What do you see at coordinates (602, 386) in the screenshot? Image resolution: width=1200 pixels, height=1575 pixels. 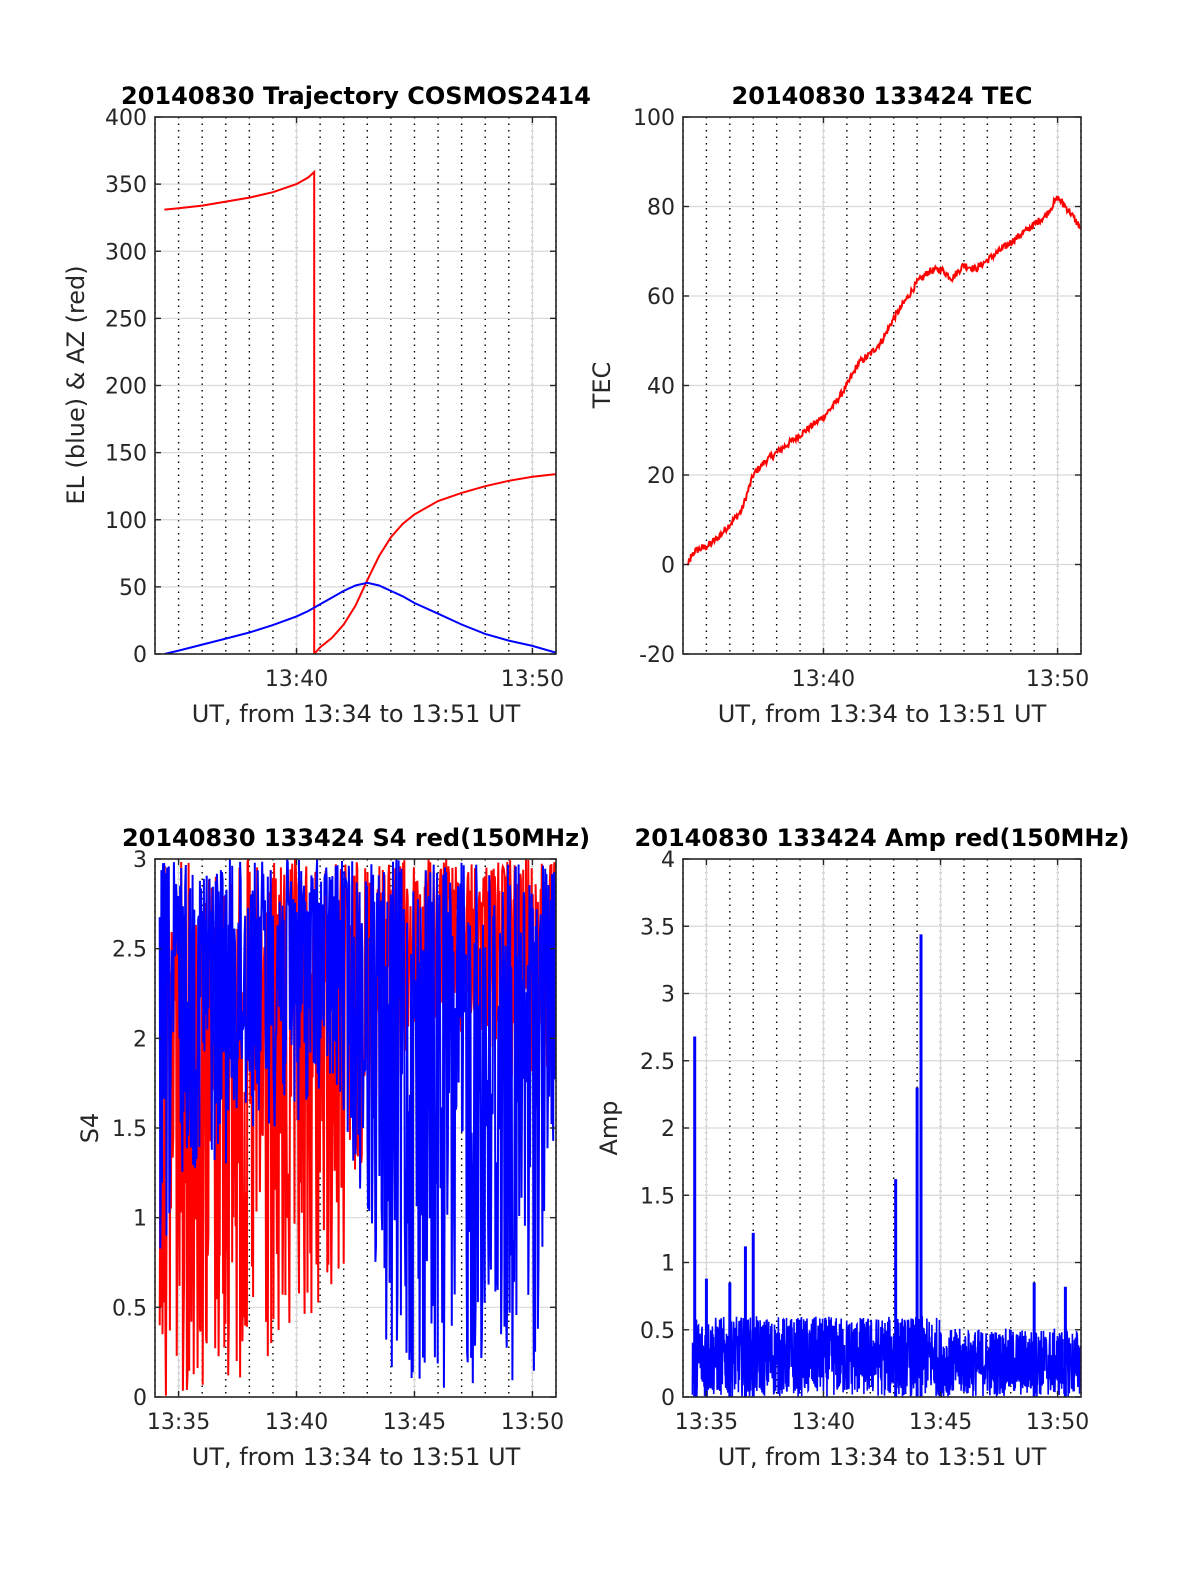 I see `tec-ylabel: TEC` at bounding box center [602, 386].